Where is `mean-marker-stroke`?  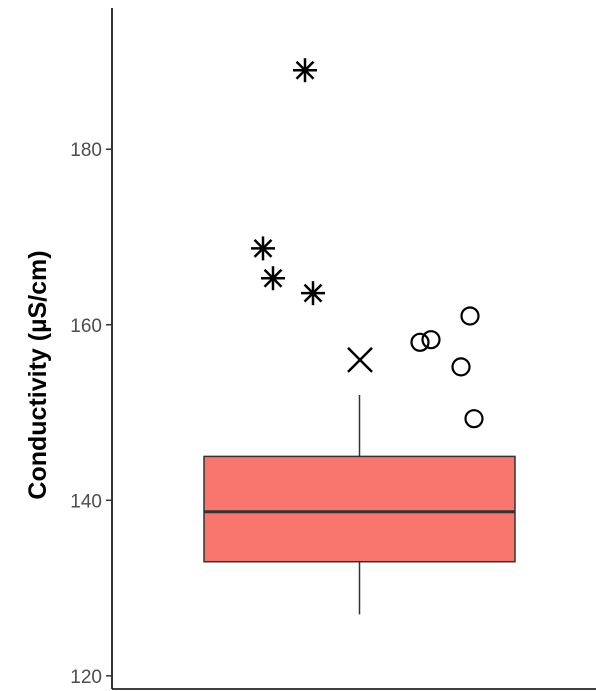 mean-marker-stroke is located at coordinates (360, 359).